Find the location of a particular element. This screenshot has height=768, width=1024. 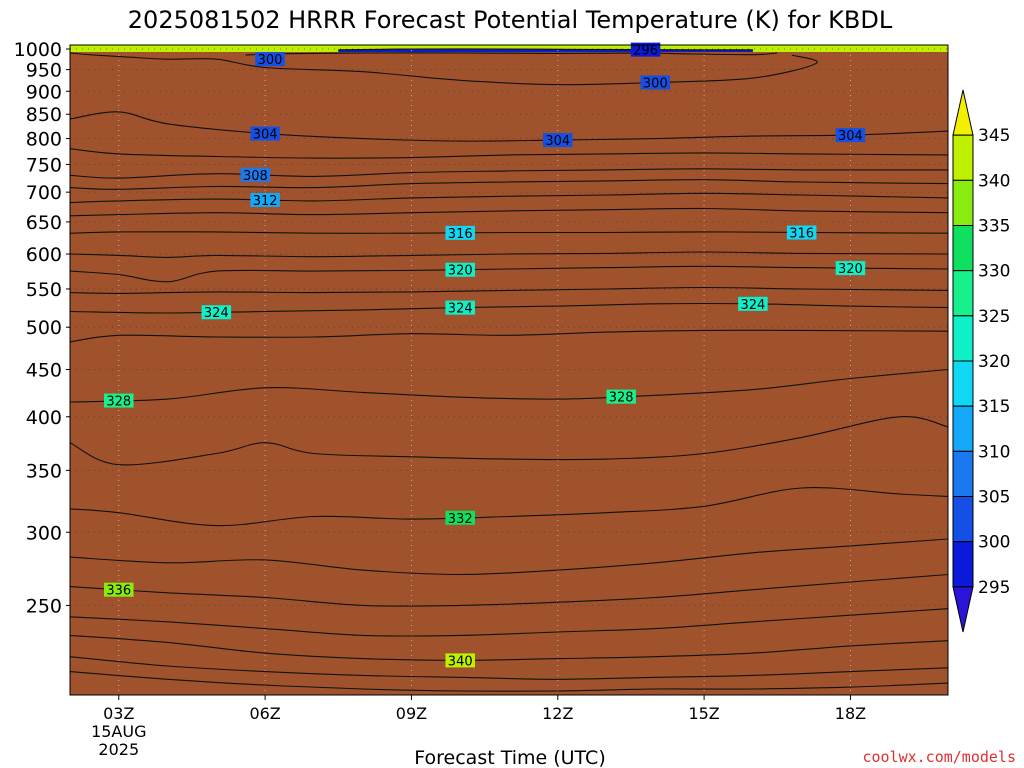

colorbar-label-330: 330 is located at coordinates (994, 272).